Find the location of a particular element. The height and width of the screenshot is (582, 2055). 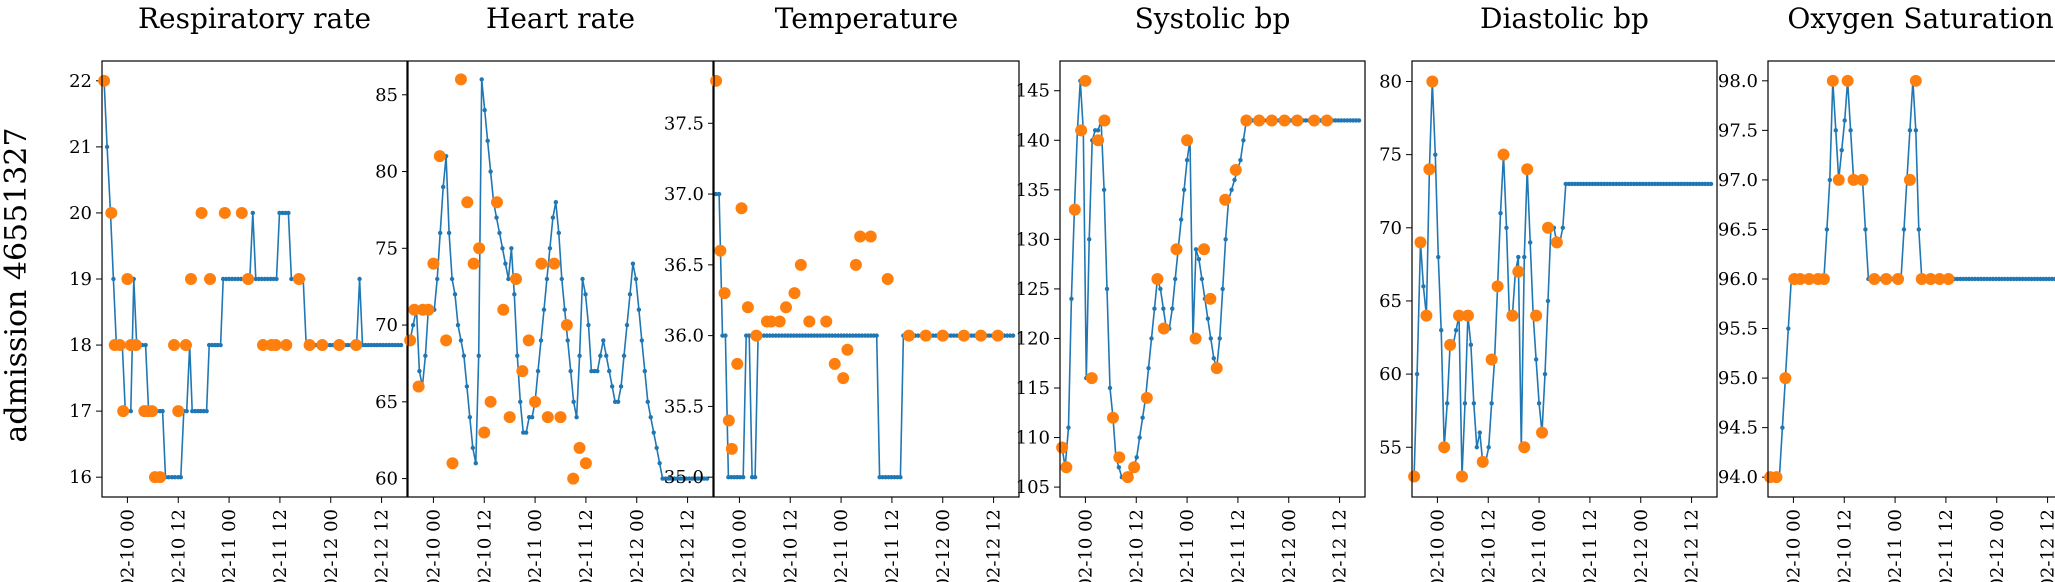

row-label: admission 46551327 is located at coordinates (17, 284).